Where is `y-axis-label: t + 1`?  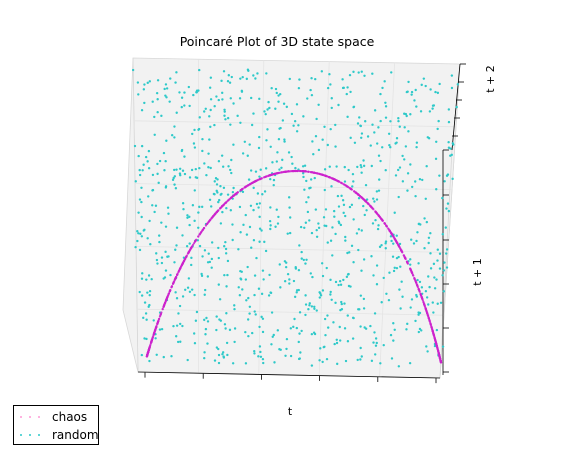
y-axis-label: t + 1 is located at coordinates (477, 272).